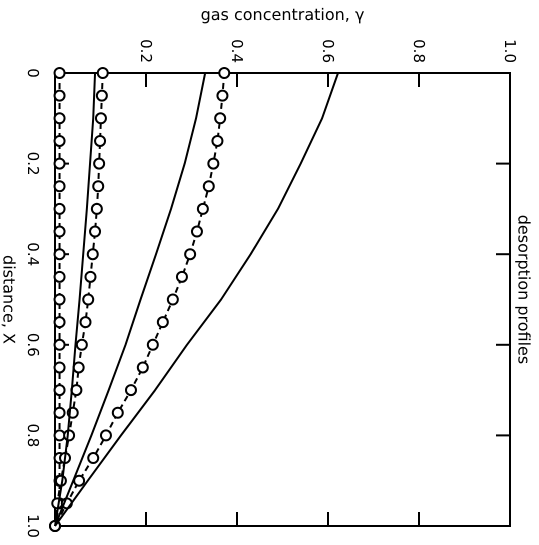  I want to click on x-tick-label: 0.2, so click(146, 51).